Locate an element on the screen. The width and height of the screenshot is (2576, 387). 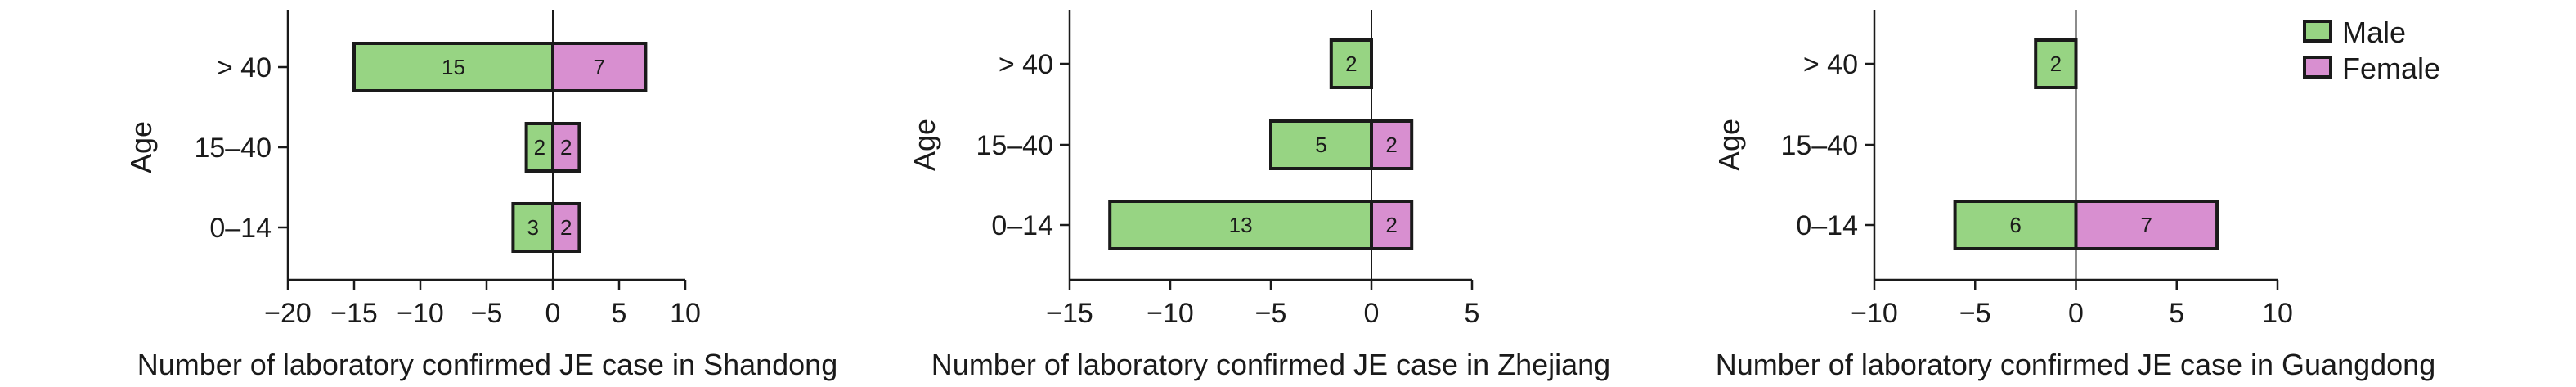
legend-label-female: Female is located at coordinates (2391, 69).